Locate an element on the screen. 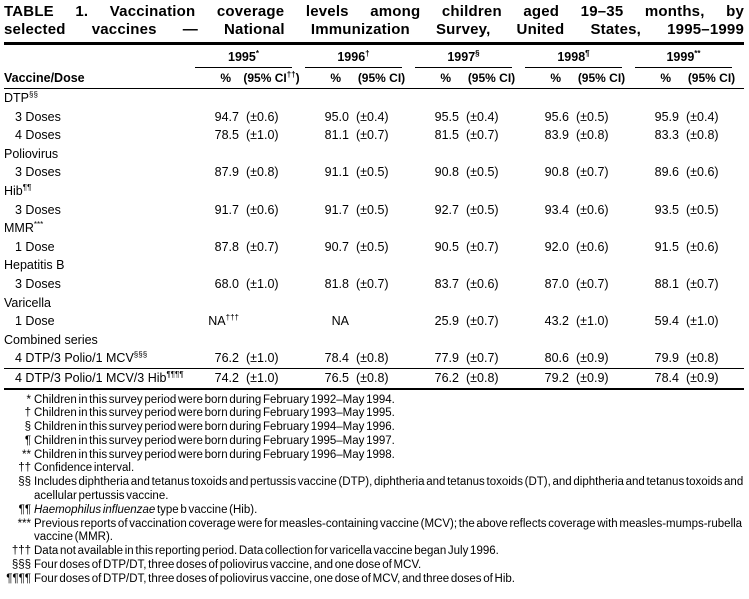  table-section-row: Hepatitis B is located at coordinates (374, 265).